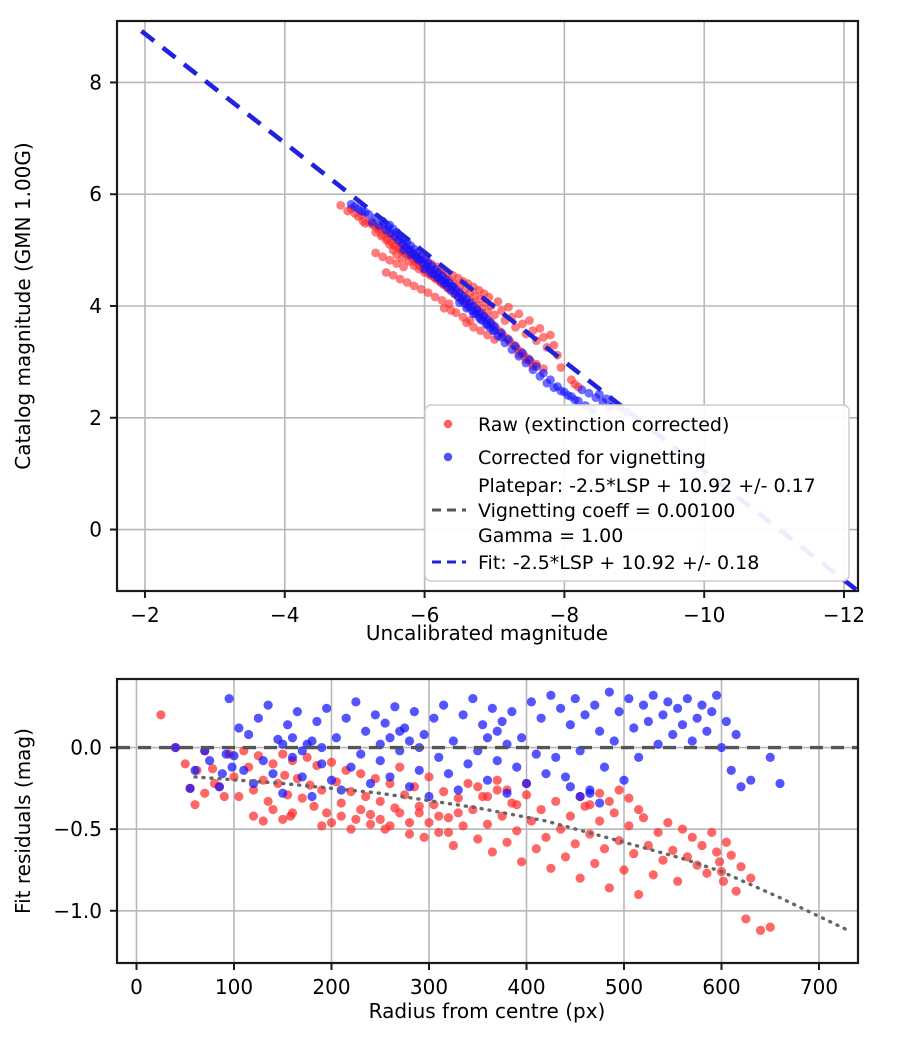  What do you see at coordinates (618, 563) in the screenshot?
I see `legend-label-fit: Fit: -2.5*LSP + 10.92 +/- 0.18` at bounding box center [618, 563].